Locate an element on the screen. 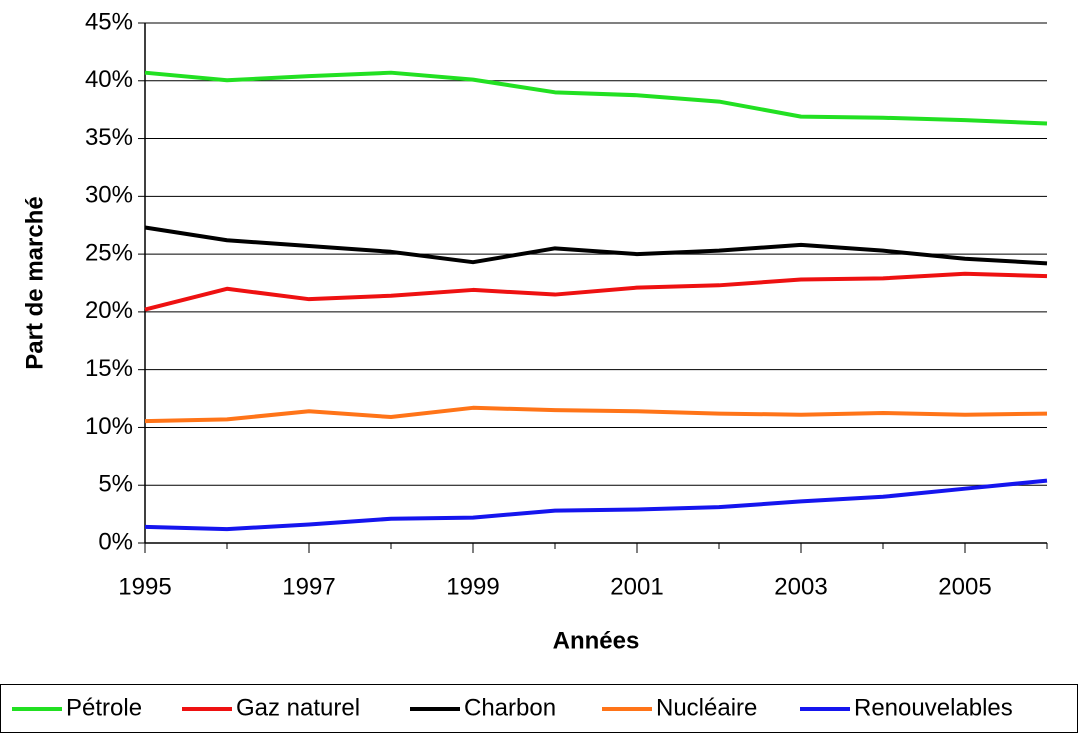 The width and height of the screenshot is (1079, 733). y-tick-label: 35% is located at coordinates (109, 137).